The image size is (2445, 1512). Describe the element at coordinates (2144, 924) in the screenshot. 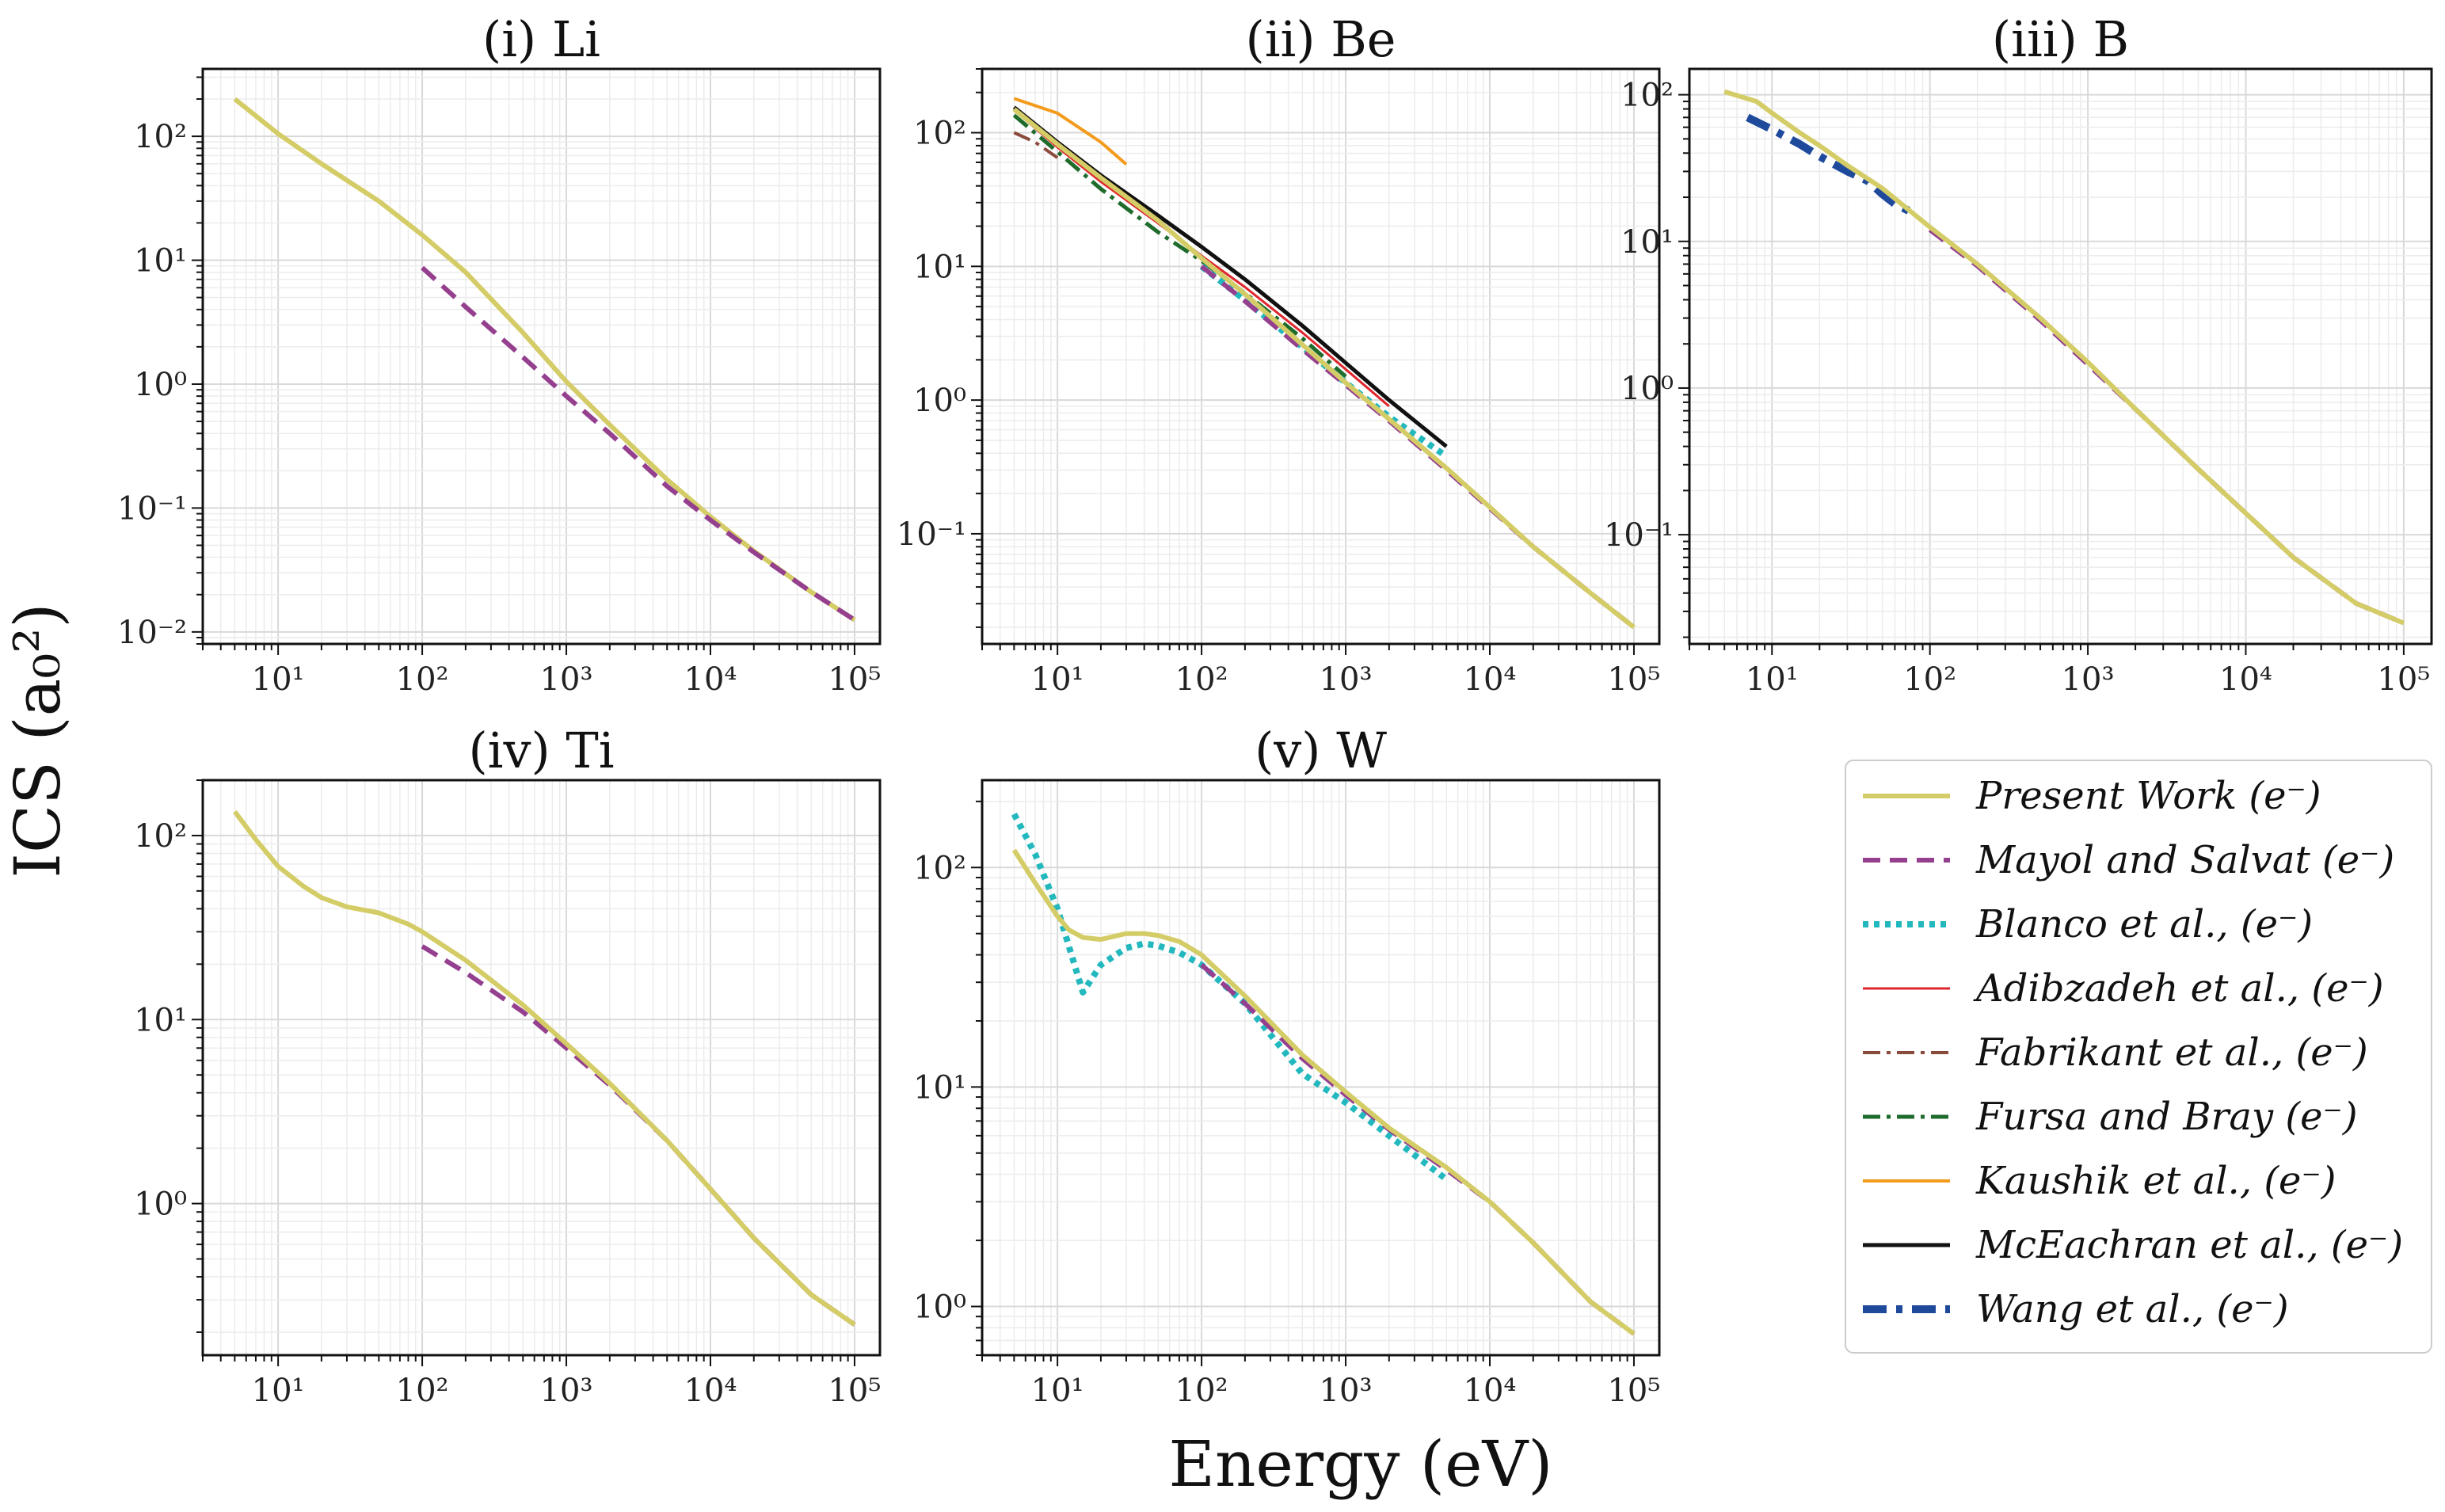

I see `legend-label: Blanco et al., (e⁻)` at that location.